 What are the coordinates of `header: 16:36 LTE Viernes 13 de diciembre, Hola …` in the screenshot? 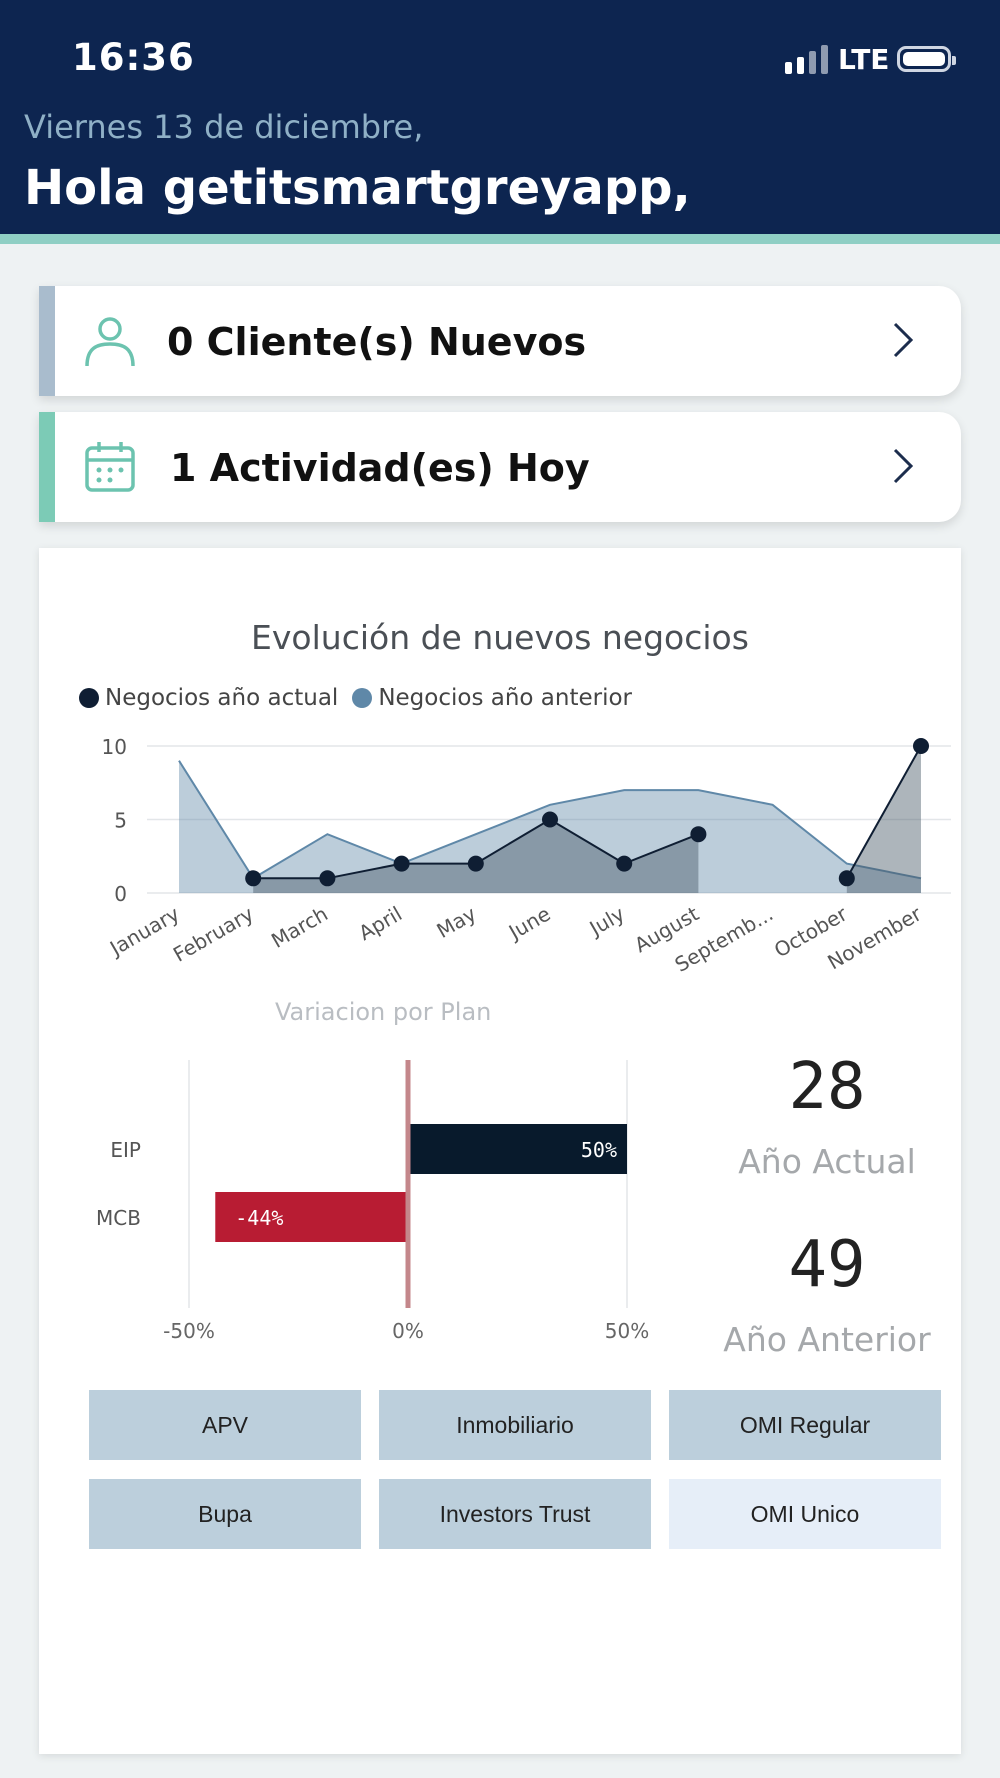 It's located at (500, 117).